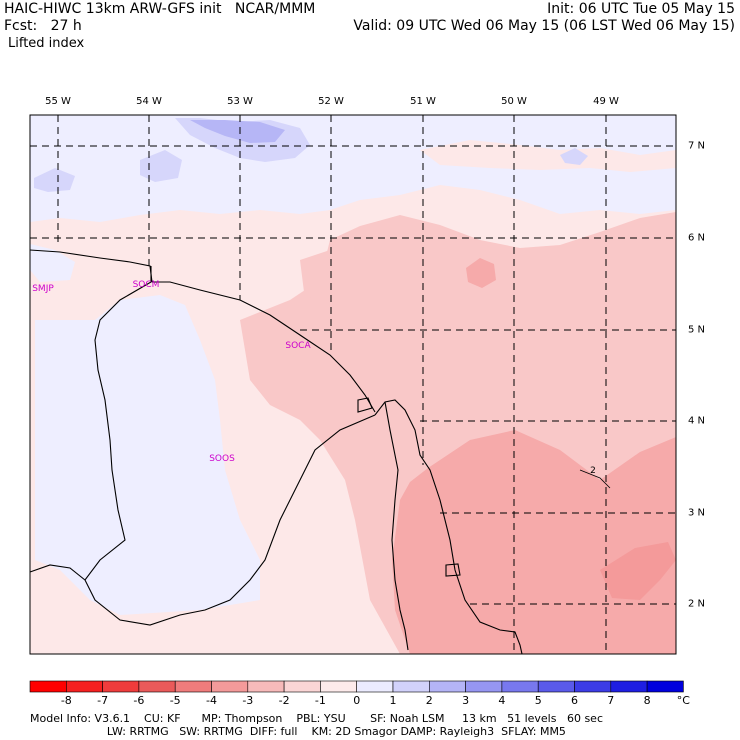 The image size is (740, 740). Describe the element at coordinates (46, 43) in the screenshot. I see `field-name: Lifted index` at that location.